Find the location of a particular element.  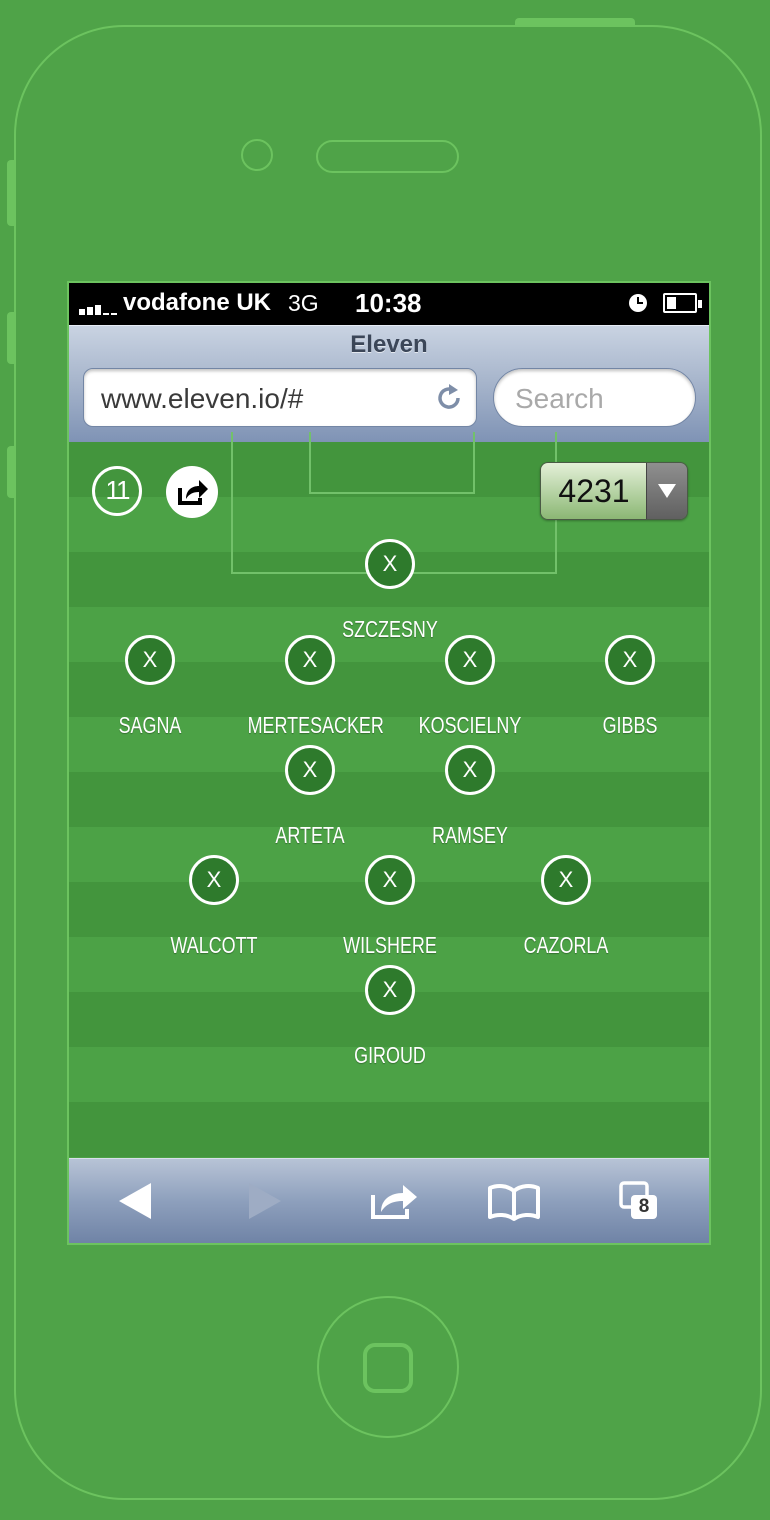

player-name: SAGNA is located at coordinates (150, 725).